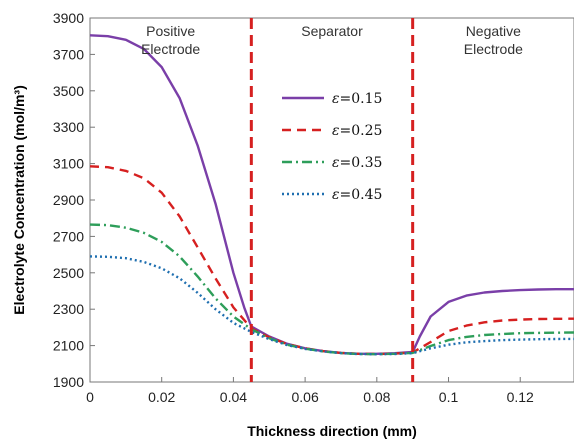 The height and width of the screenshot is (444, 574). I want to click on x-tick-label: 0.08, so click(376, 397).